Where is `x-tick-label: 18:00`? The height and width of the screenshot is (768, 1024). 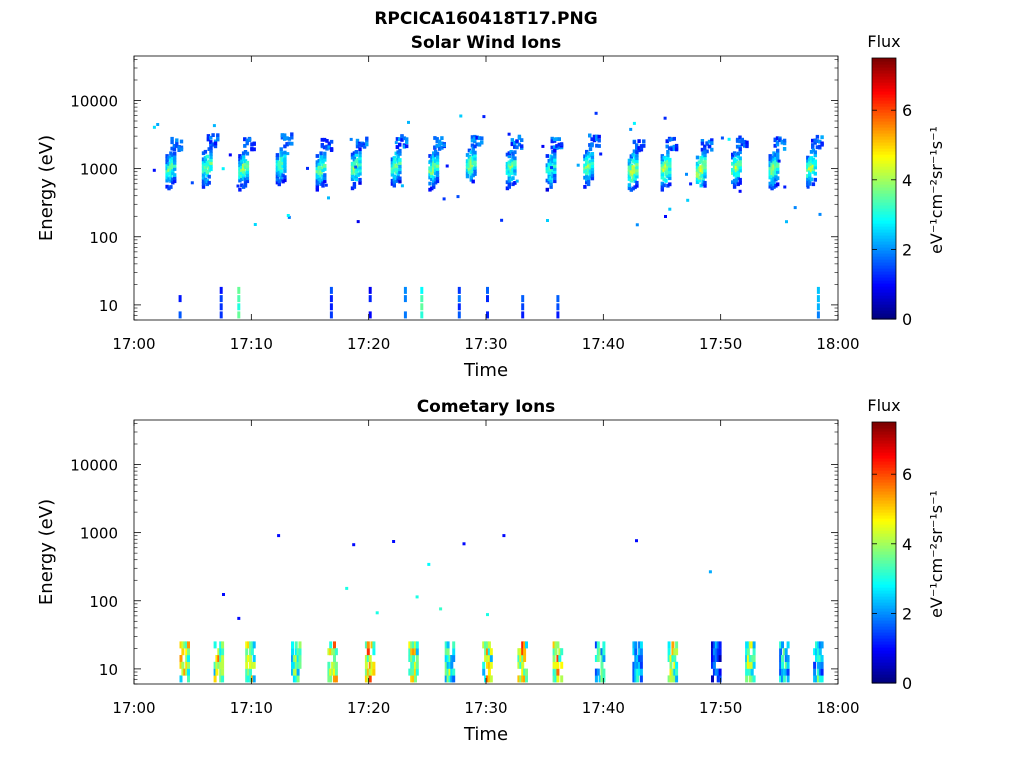
x-tick-label: 18:00 is located at coordinates (837, 344).